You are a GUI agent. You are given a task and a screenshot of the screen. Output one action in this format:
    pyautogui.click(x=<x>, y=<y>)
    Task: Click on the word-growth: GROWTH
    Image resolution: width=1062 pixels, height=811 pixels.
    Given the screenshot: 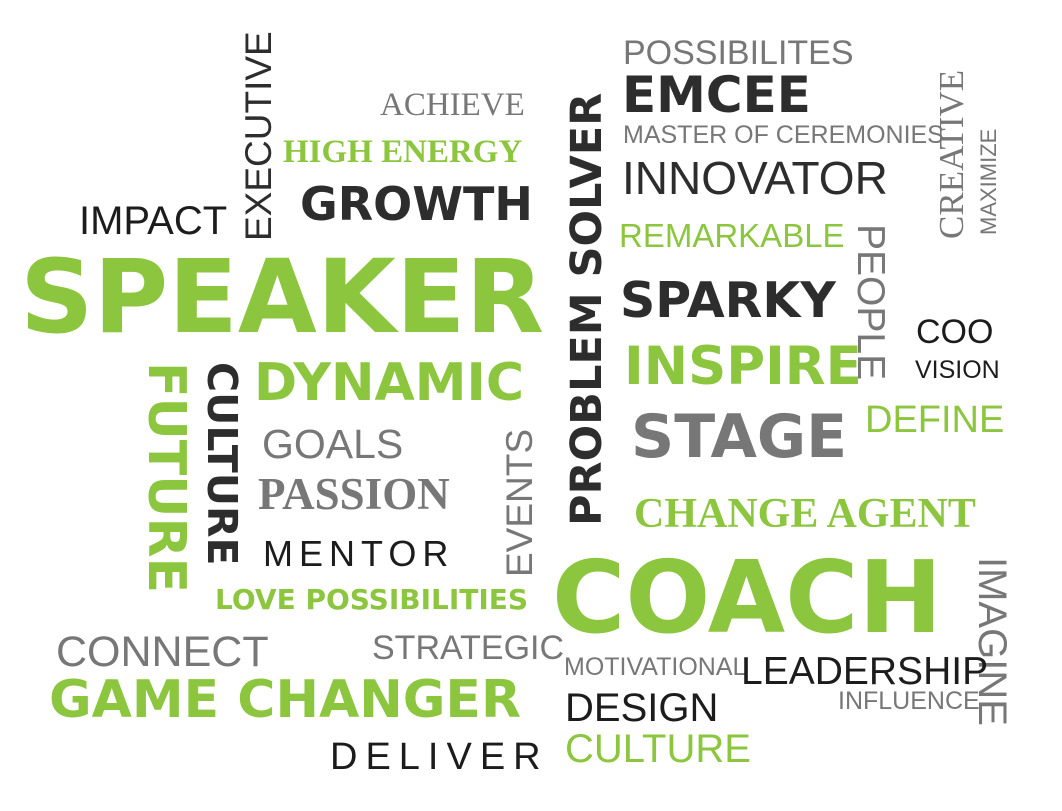 What is the action you would take?
    pyautogui.click(x=416, y=204)
    